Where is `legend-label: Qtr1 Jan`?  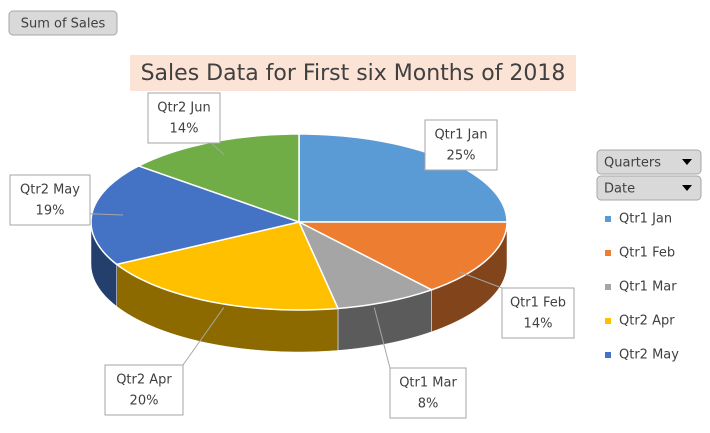
legend-label: Qtr1 Jan is located at coordinates (645, 219).